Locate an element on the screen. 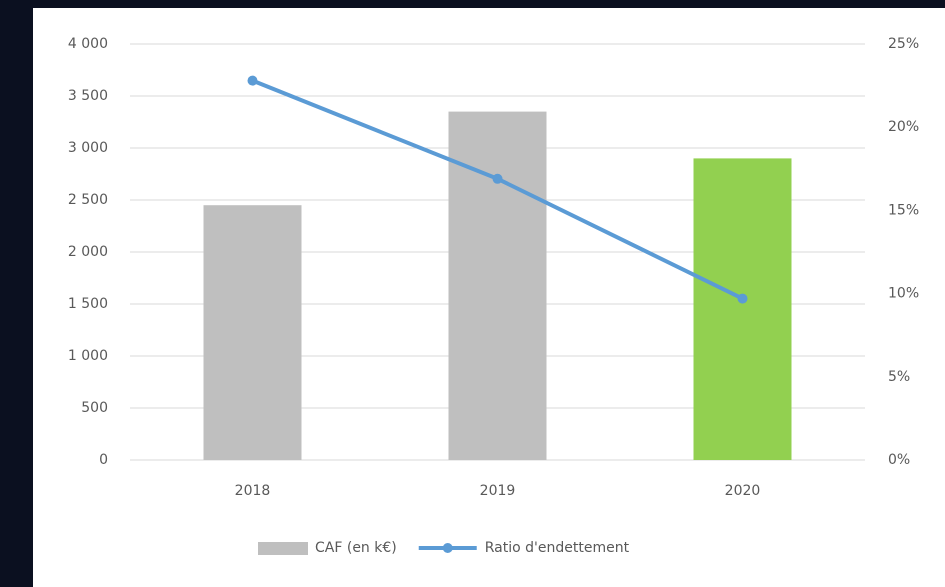 Image resolution: width=945 pixels, height=587 pixels. x-tick-label: 2018 is located at coordinates (253, 491).